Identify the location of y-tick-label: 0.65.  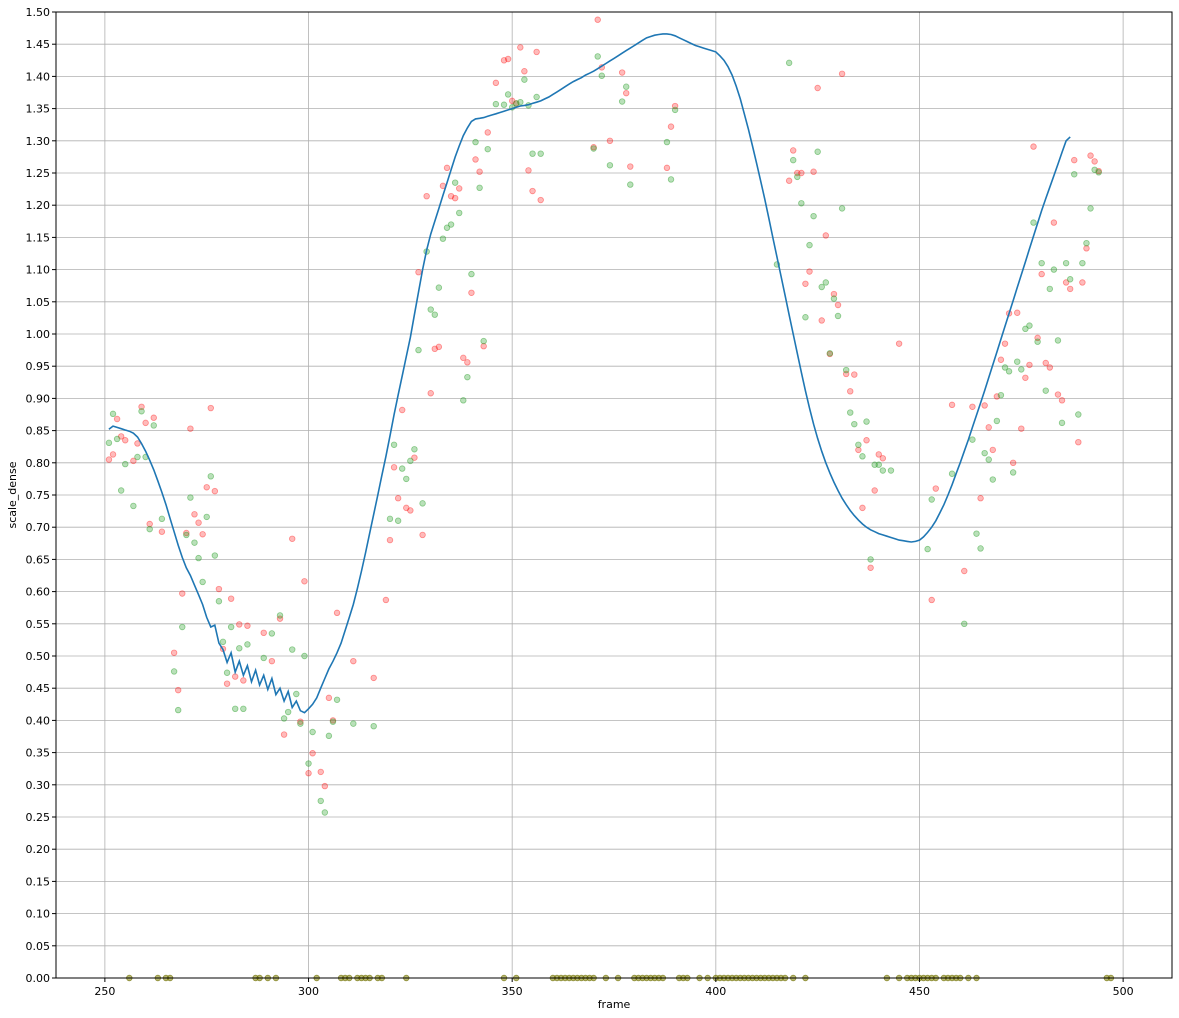
(38, 559).